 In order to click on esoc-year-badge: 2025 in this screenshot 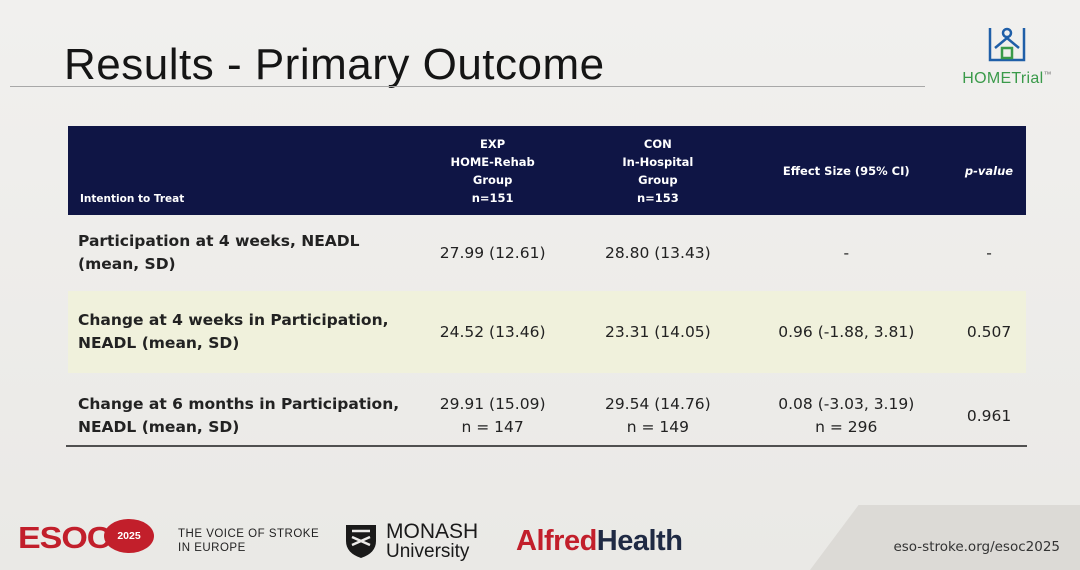, I will do `click(129, 536)`.